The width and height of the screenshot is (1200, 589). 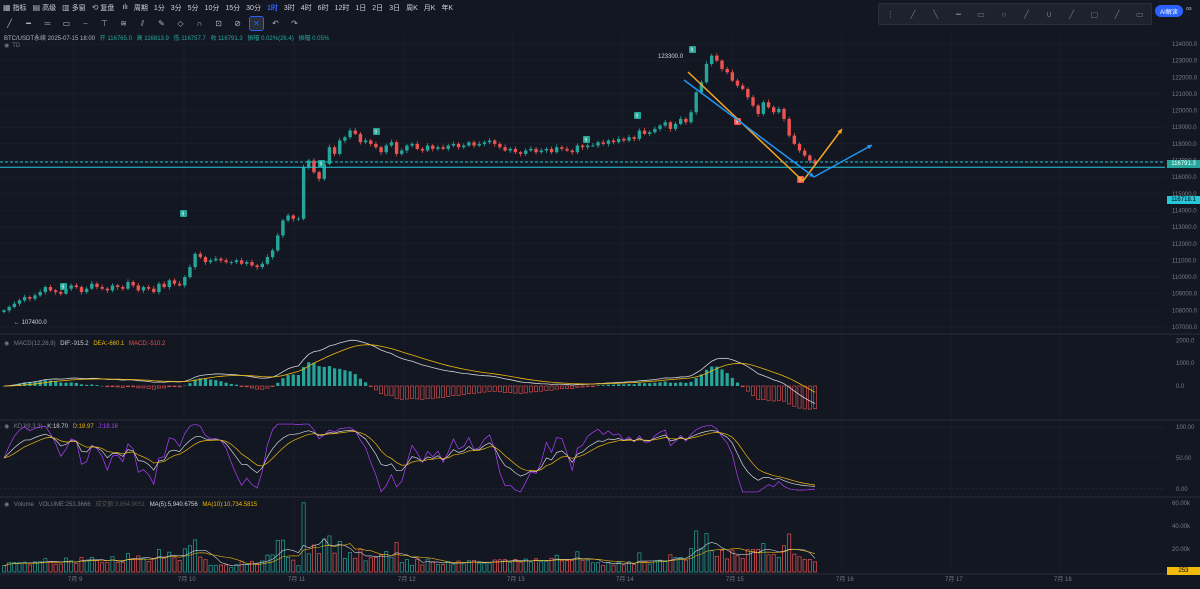 I want to click on dif-line, so click(x=409, y=371).